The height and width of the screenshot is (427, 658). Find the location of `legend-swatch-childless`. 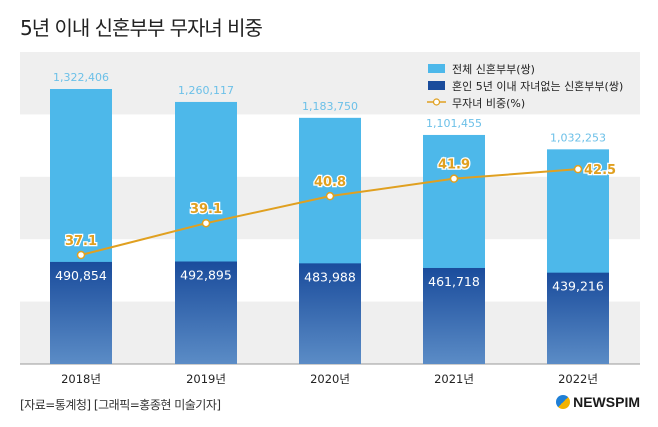

legend-swatch-childless is located at coordinates (436, 85).